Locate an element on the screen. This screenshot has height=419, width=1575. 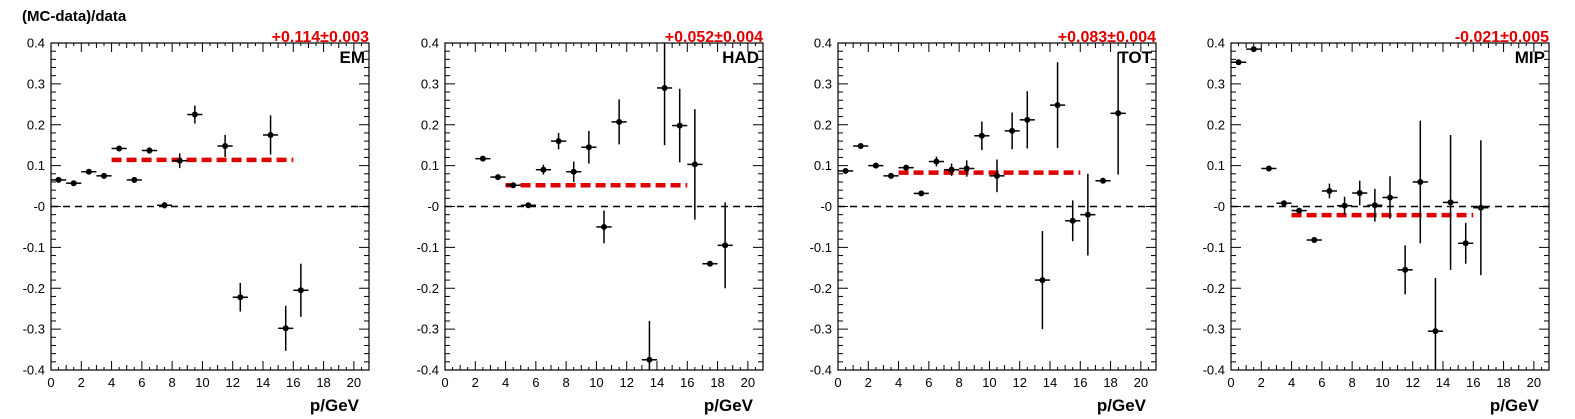
y-axis-title: (MC-data)/data is located at coordinates (74, 16).